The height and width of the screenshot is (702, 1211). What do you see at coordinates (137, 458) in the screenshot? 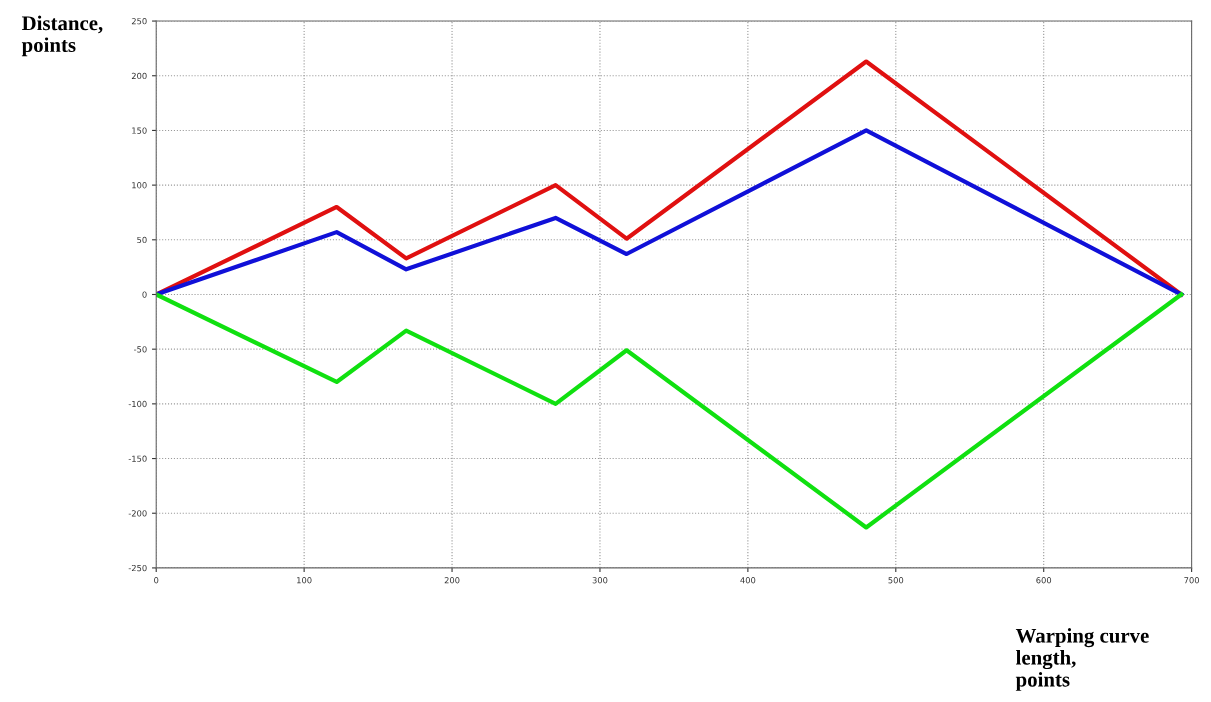
I see `y-tick-label: -150` at bounding box center [137, 458].